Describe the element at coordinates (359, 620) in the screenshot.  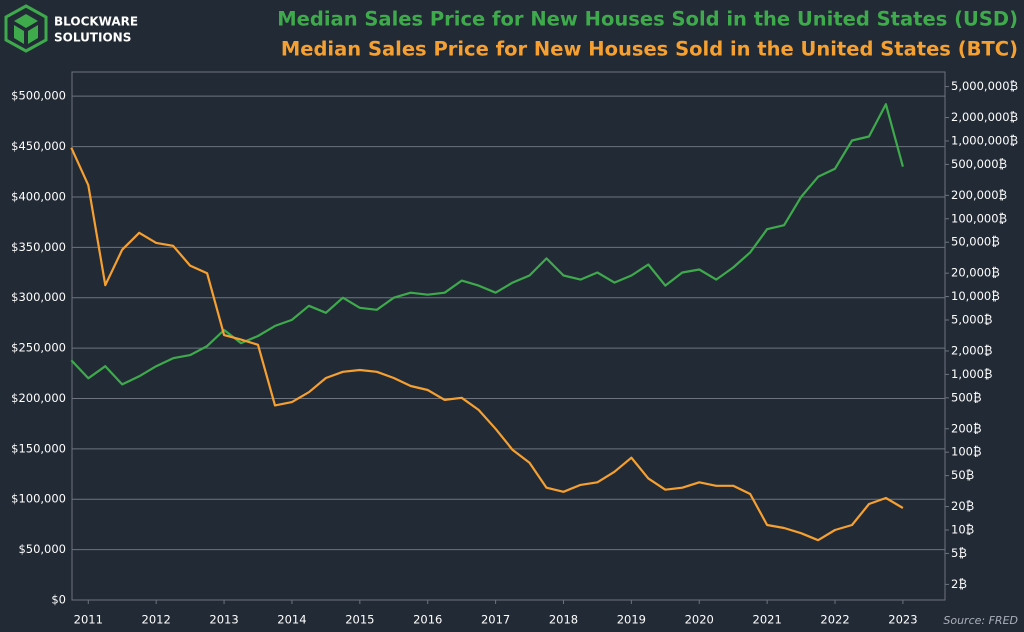
I see `x-tick-label: 2015` at that location.